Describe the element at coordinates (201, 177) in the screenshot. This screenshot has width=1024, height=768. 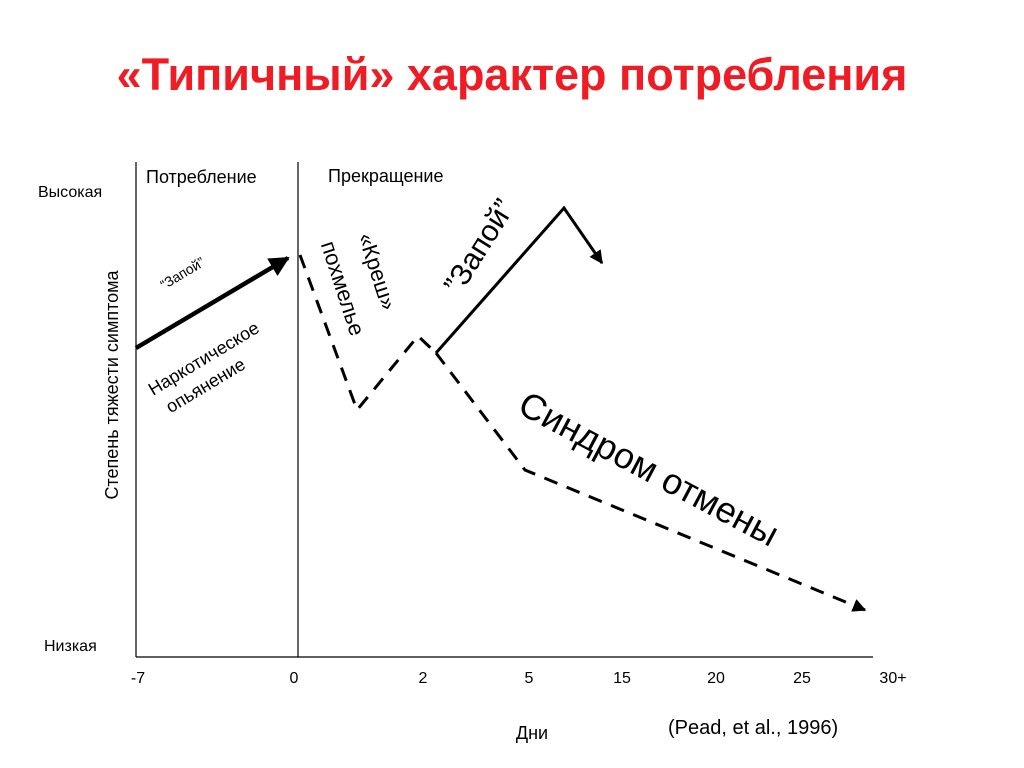
I see `phase-use-label: Потребление` at that location.